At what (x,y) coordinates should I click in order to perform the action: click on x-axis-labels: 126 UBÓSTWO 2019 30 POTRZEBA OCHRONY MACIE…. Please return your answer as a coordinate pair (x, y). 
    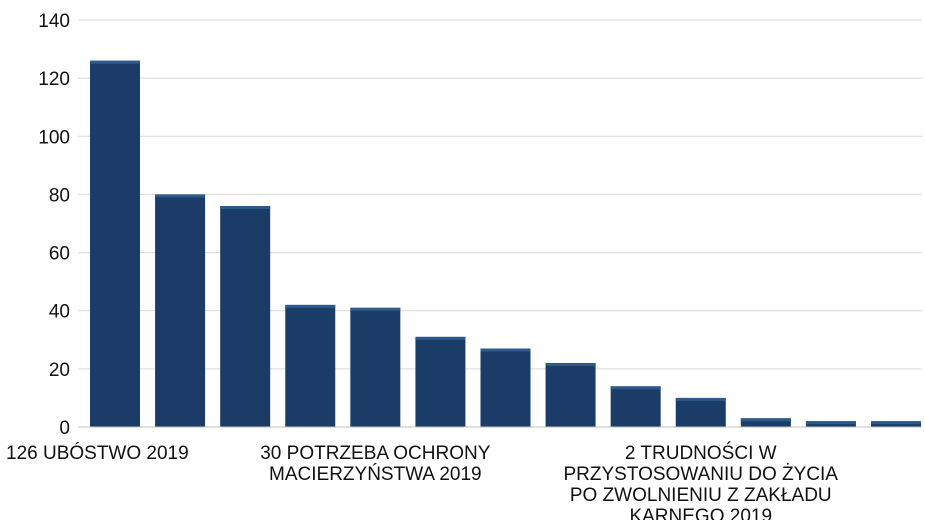
    Looking at the image, I should click on (422, 481).